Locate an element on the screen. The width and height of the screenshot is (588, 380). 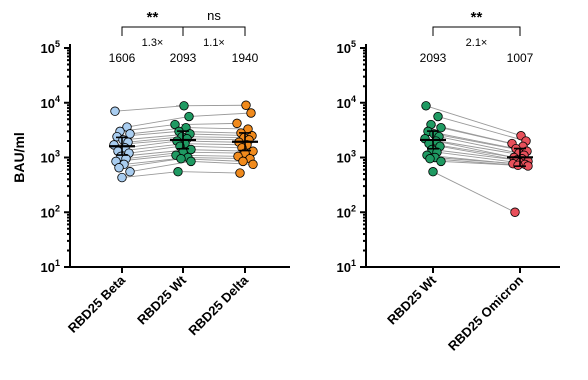
geometric-mean-value: 1007 is located at coordinates (520, 58).